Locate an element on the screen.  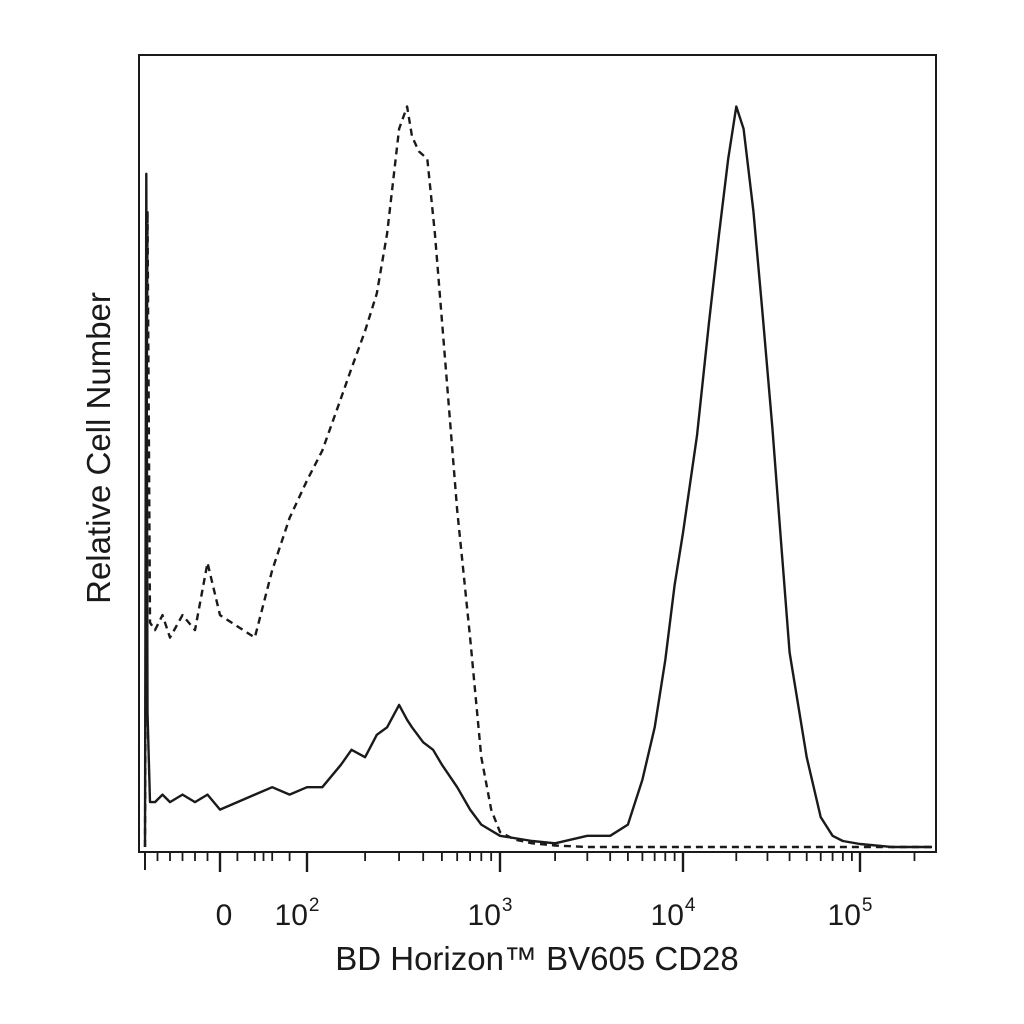
x-tick-label: 10⁴ is located at coordinates (673, 913).